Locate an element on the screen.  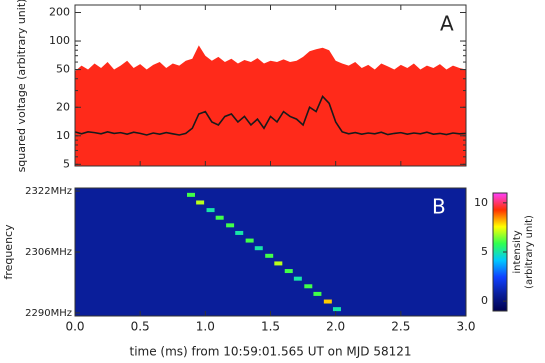
panel-label: B is located at coordinates (439, 207).